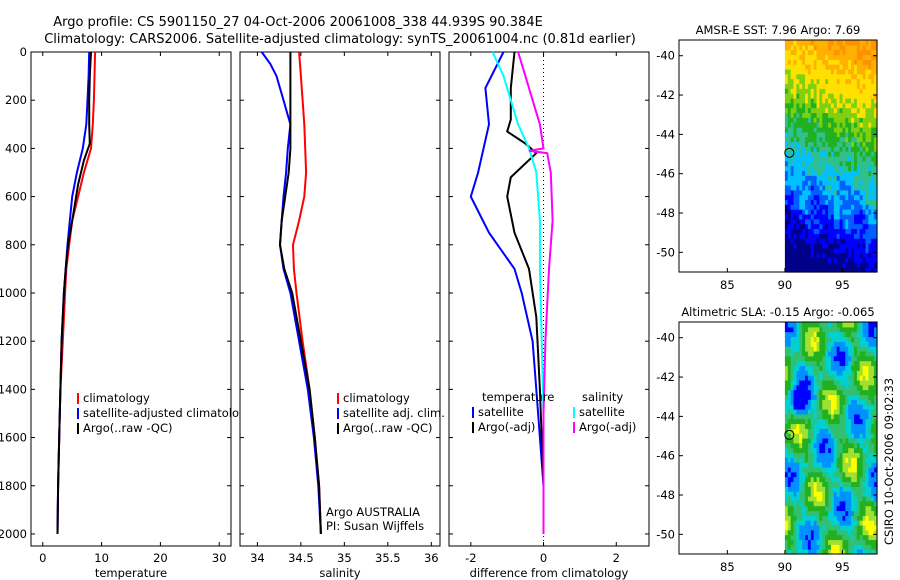 The height and width of the screenshot is (580, 900). Describe the element at coordinates (344, 558) in the screenshot. I see `x-tick-label: 35` at that location.